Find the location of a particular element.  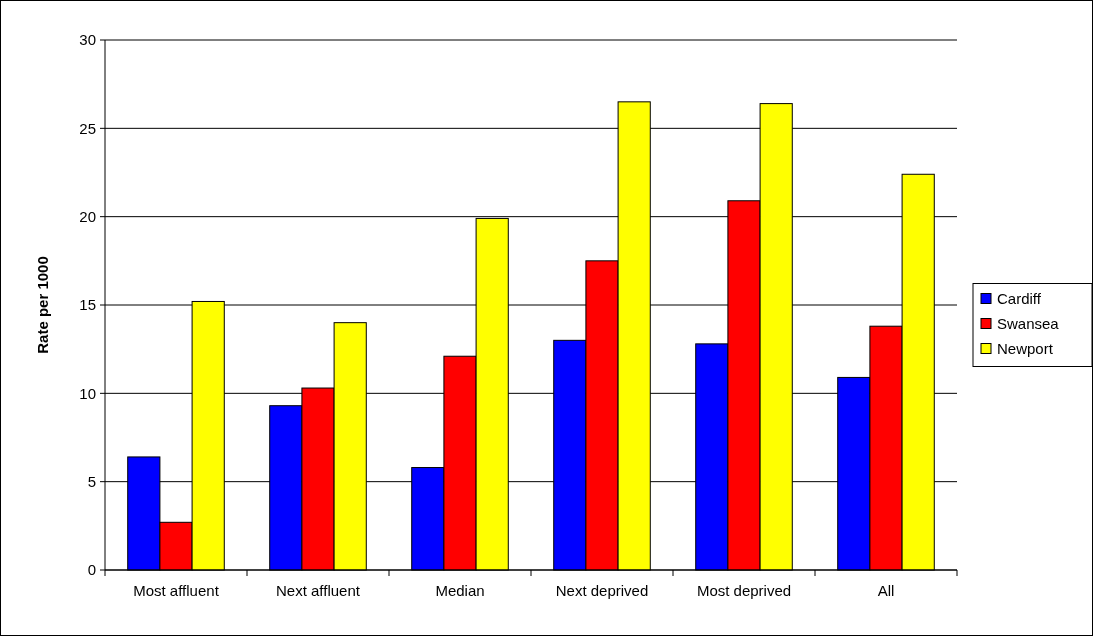

x-tick-label: Most affluent is located at coordinates (176, 590).